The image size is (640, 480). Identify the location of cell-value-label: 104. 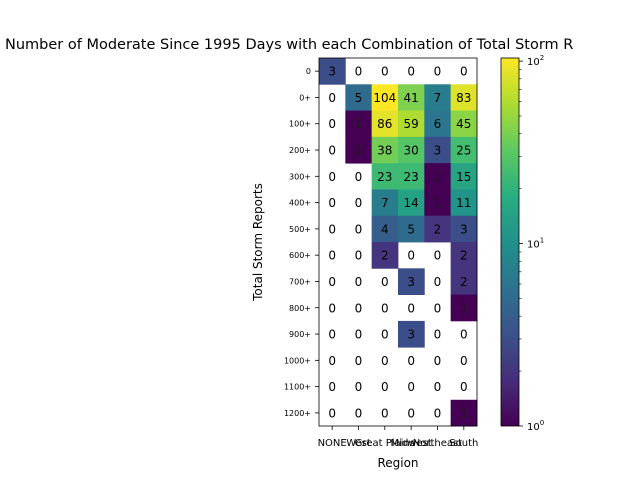
(384, 98).